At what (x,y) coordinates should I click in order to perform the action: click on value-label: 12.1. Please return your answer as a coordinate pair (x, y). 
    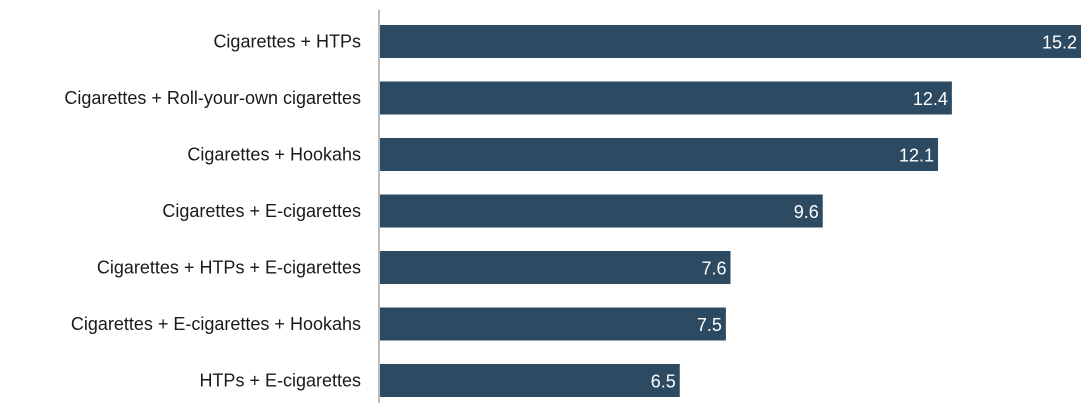
    Looking at the image, I should click on (916, 156).